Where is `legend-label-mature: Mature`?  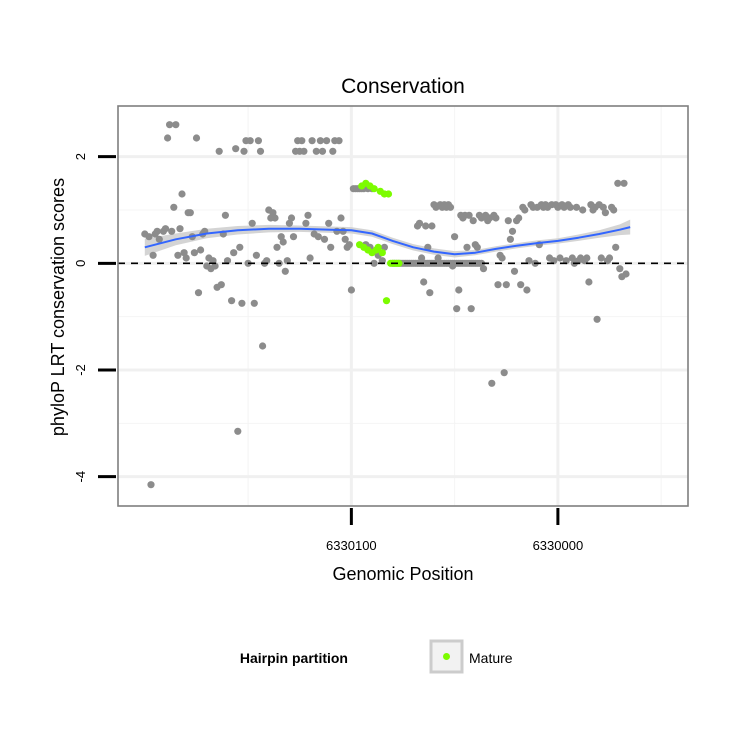
legend-label-mature: Mature is located at coordinates (491, 658).